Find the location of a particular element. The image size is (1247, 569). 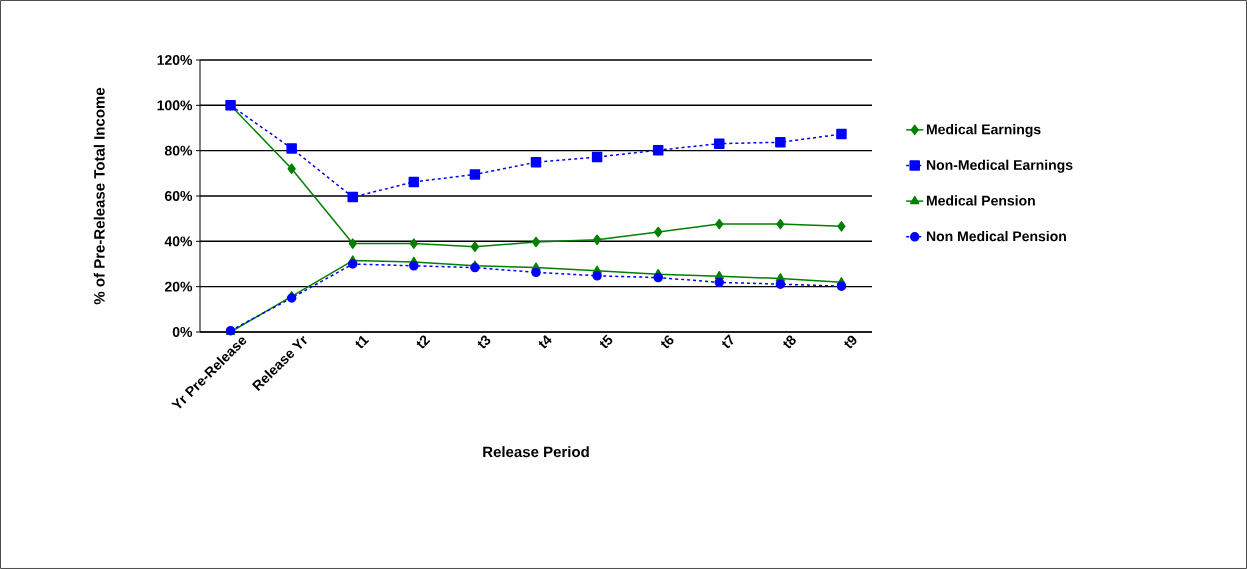

y-tick-label: 40% is located at coordinates (178, 241).